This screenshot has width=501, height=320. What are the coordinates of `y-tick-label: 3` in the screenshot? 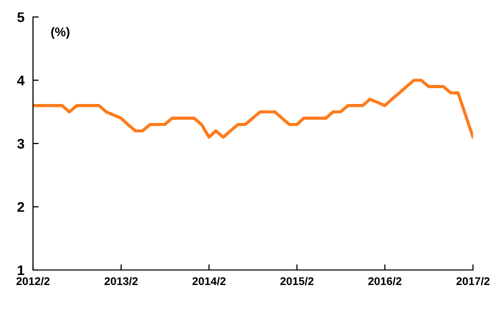 It's located at (20, 143).